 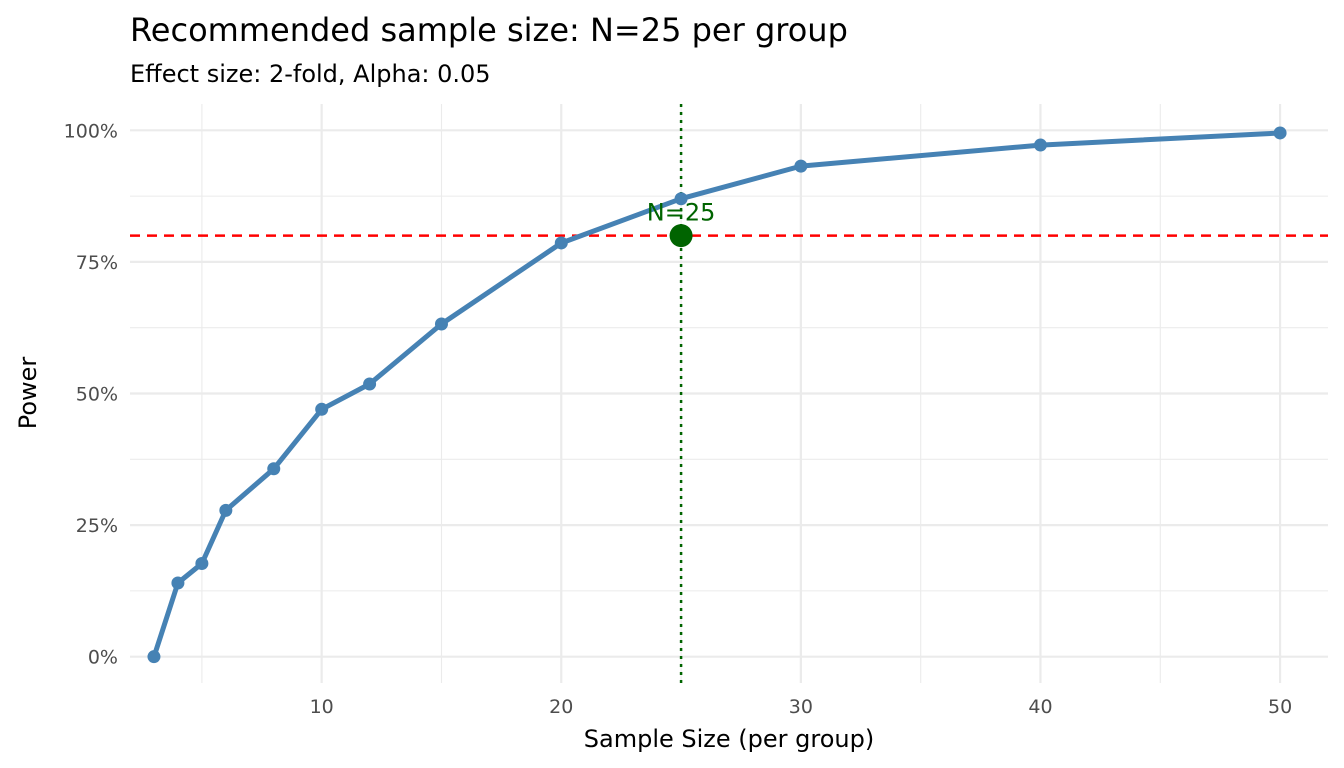 I want to click on y-axis-ticks: 0% 25% 50% 75% 100%, so click(x=91, y=394).